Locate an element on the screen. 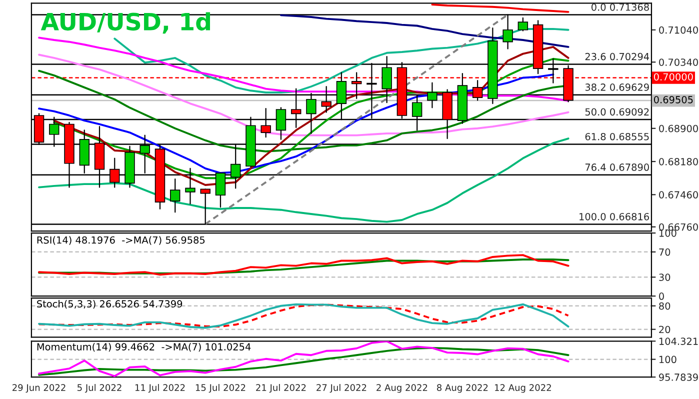  x-tick-label: 2 Aug 2022 is located at coordinates (402, 388).